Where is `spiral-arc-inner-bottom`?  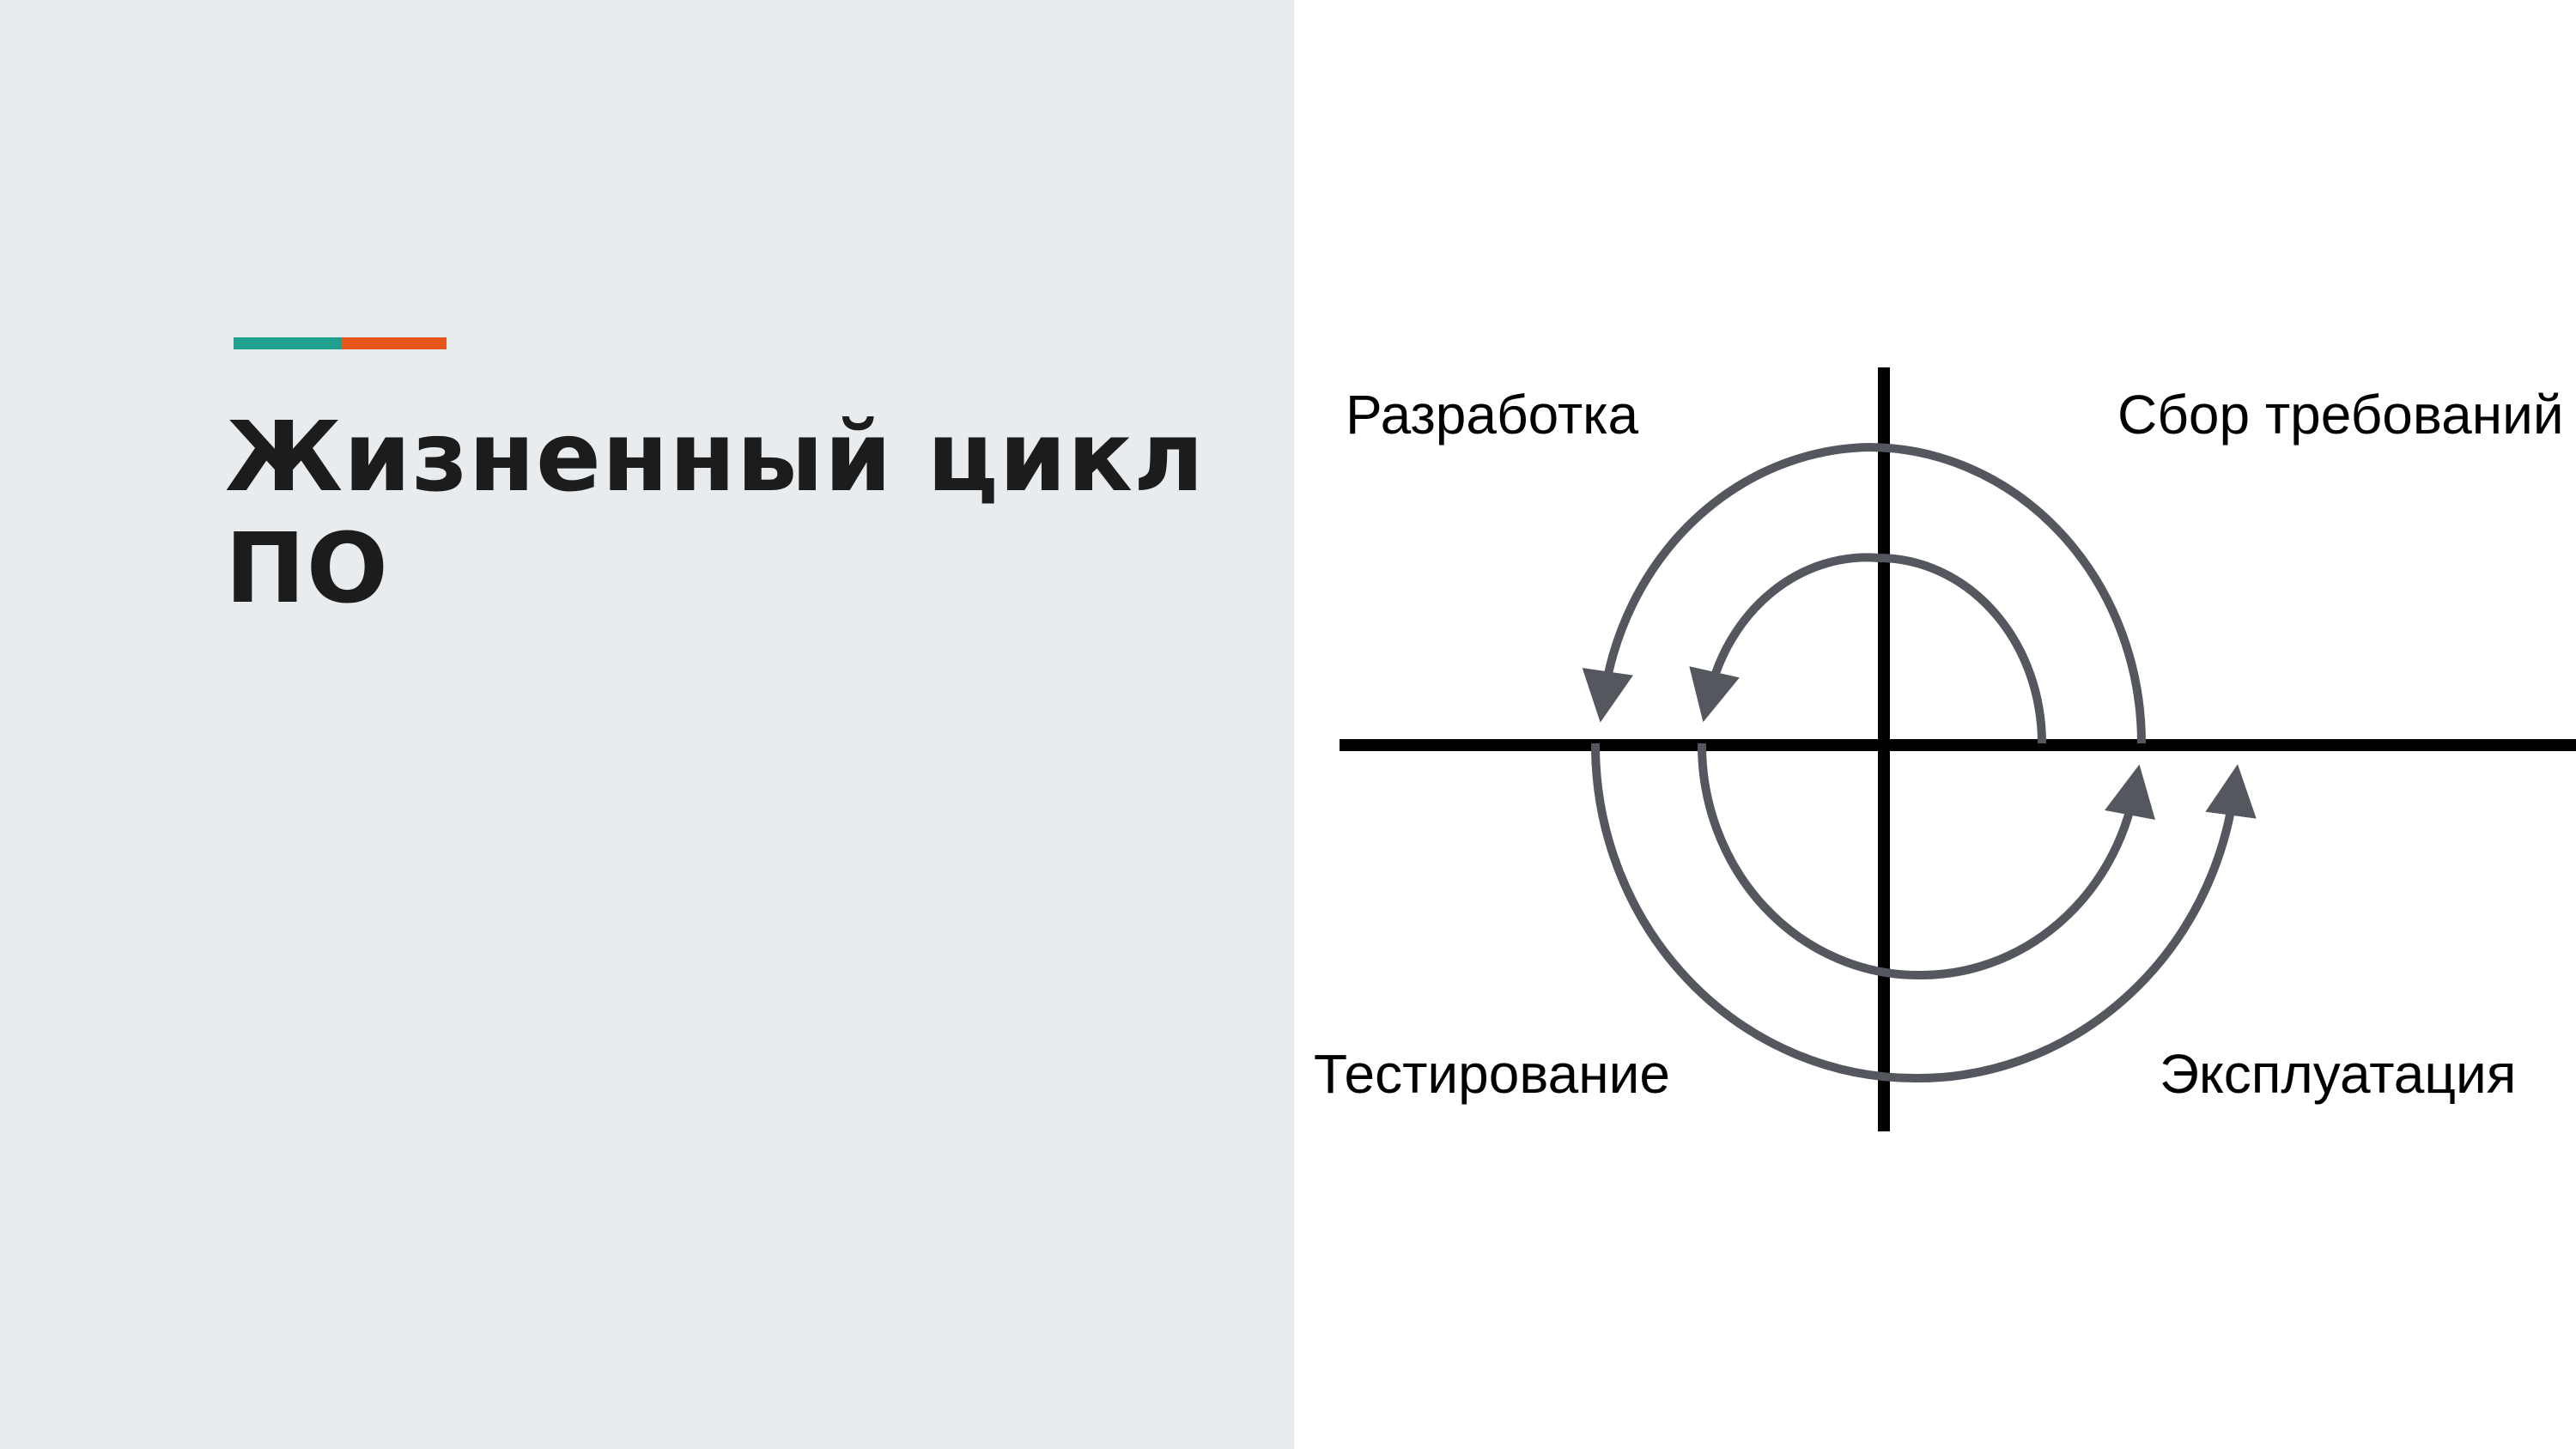
spiral-arc-inner-bottom is located at coordinates (1926, 861).